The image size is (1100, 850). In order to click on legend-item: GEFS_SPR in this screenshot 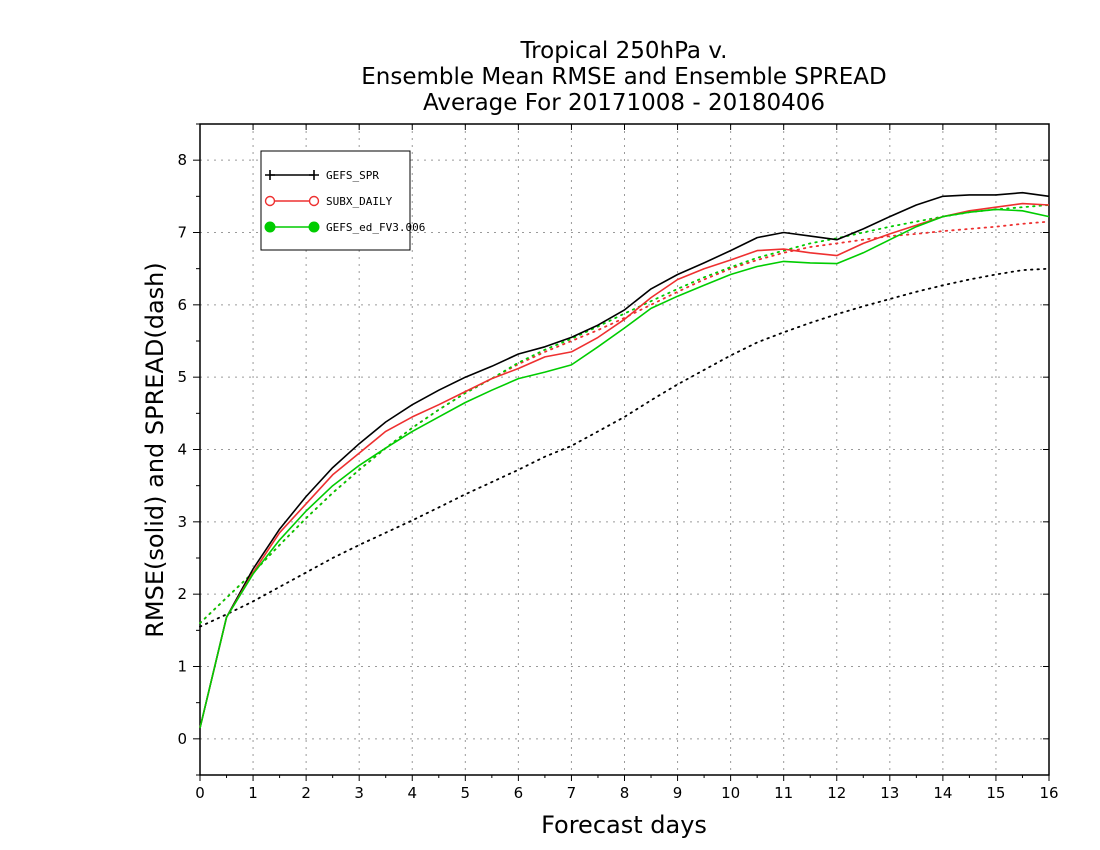, I will do `click(322, 175)`.